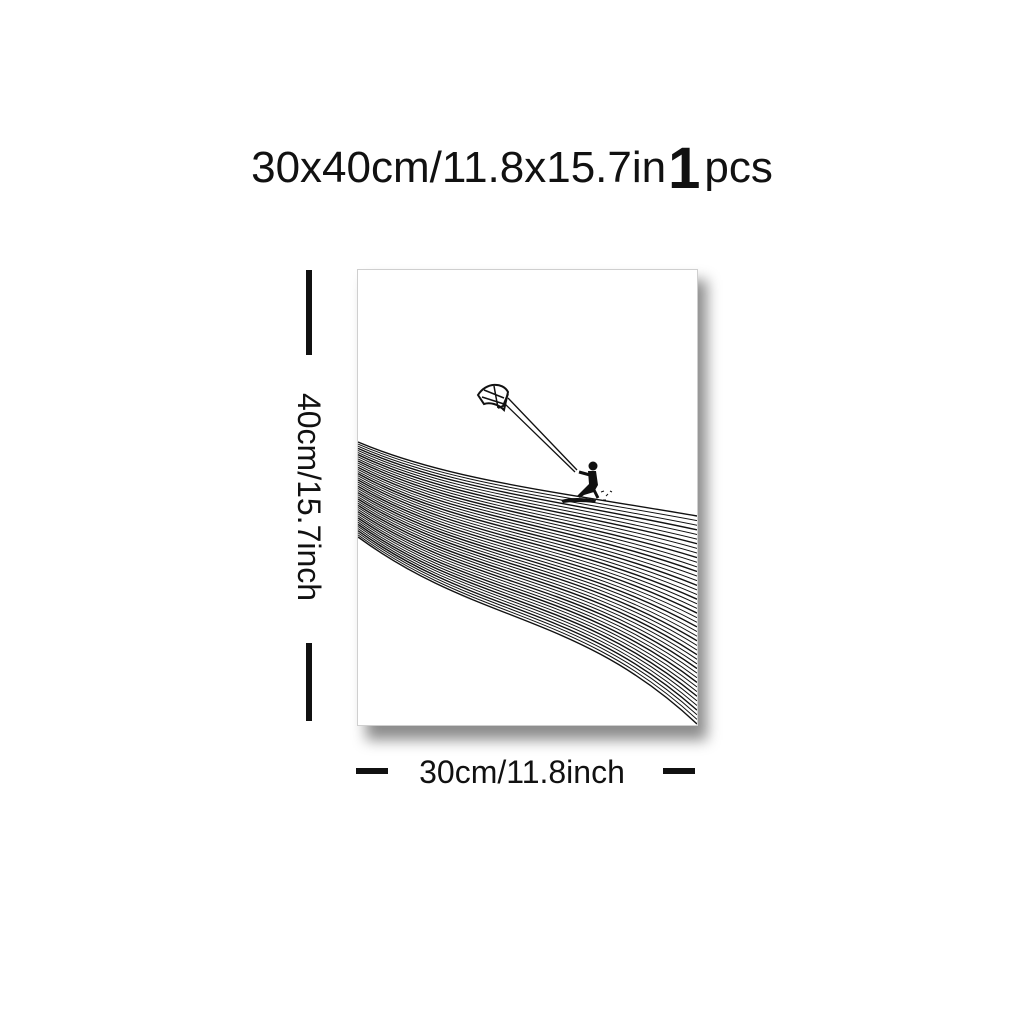 This screenshot has height=1024, width=1024. What do you see at coordinates (540, 435) in the screenshot?
I see `kite-lines` at bounding box center [540, 435].